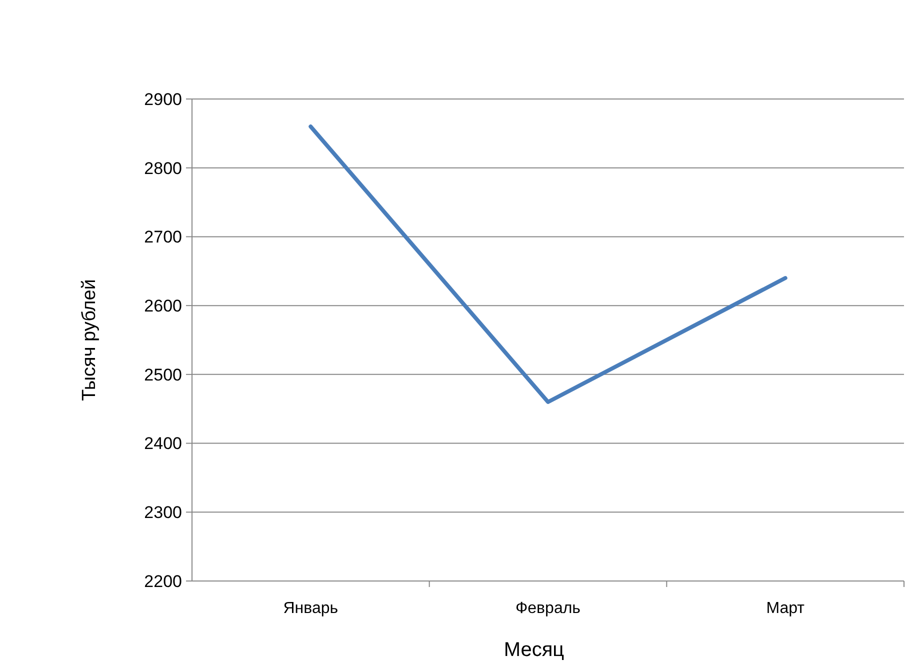  Describe the element at coordinates (310, 608) in the screenshot. I see `x-tick-label: Январь` at that location.